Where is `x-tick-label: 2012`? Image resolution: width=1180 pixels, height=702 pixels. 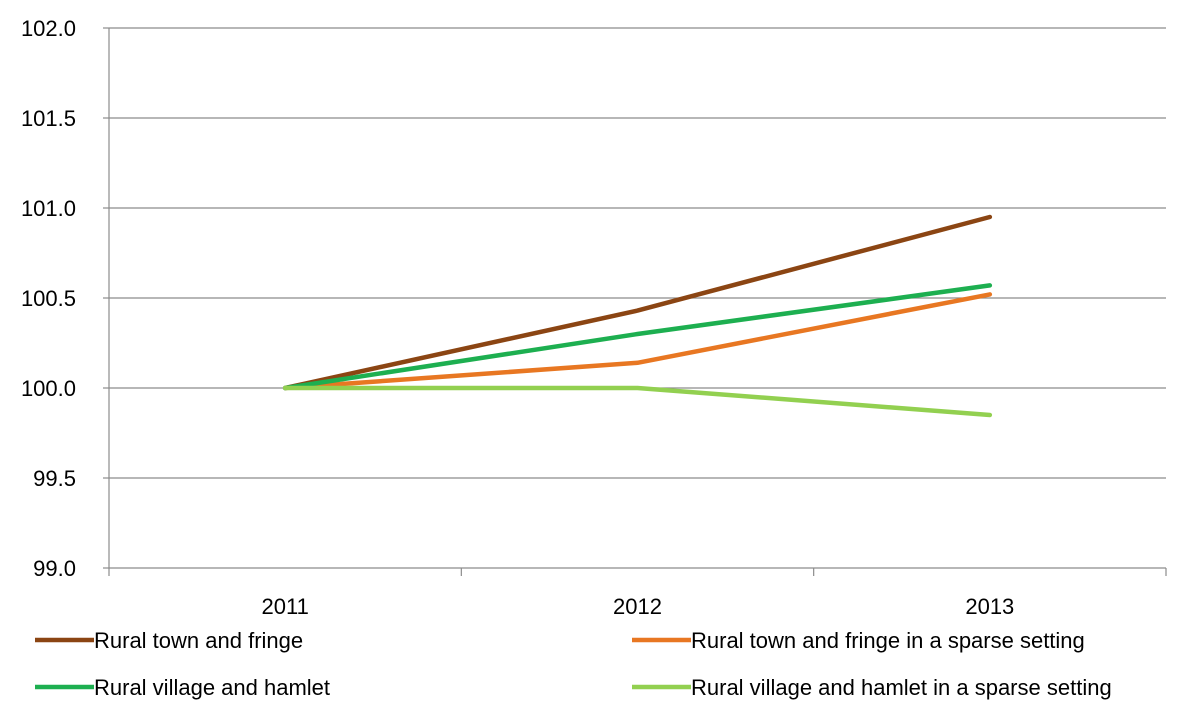 x-tick-label: 2012 is located at coordinates (637, 606).